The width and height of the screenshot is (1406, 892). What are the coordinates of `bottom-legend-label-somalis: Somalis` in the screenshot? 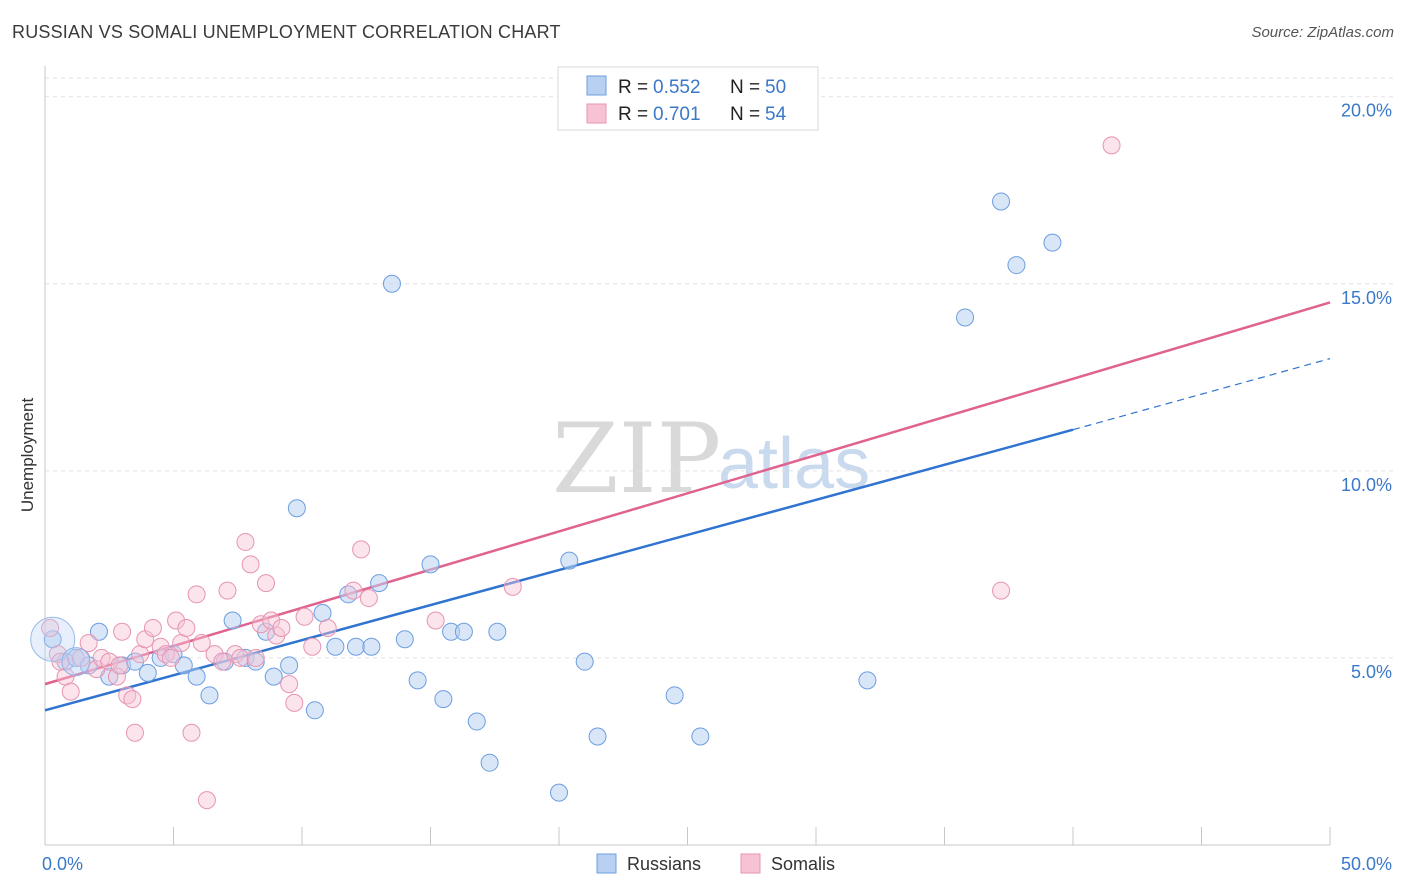 It's located at (803, 864).